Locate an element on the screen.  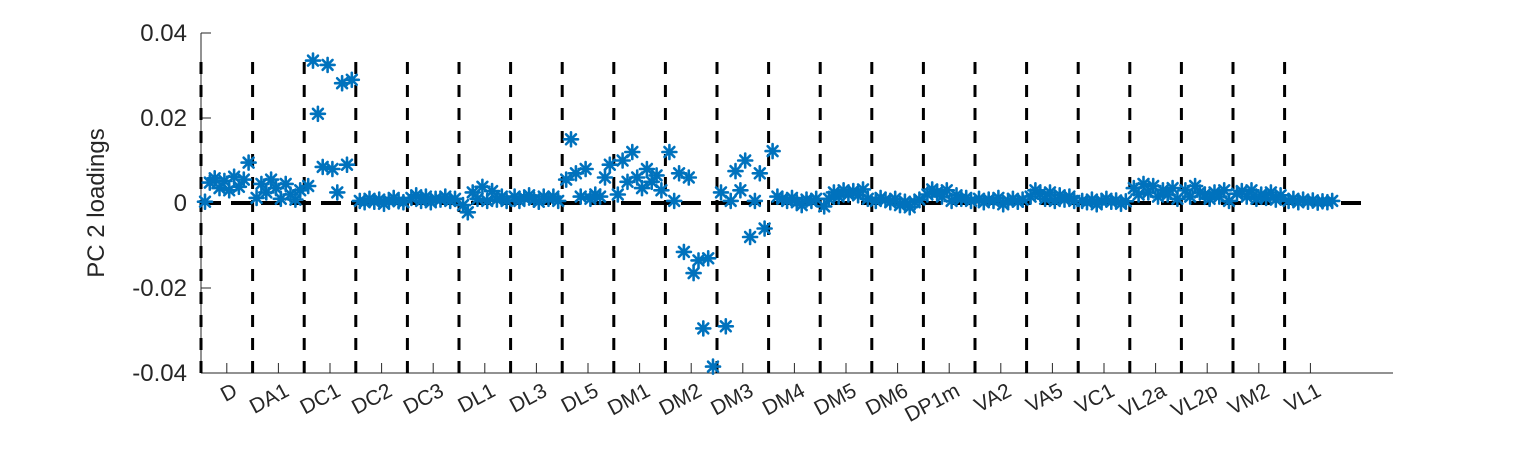
x-tick-label: VA2 is located at coordinates (993, 398).